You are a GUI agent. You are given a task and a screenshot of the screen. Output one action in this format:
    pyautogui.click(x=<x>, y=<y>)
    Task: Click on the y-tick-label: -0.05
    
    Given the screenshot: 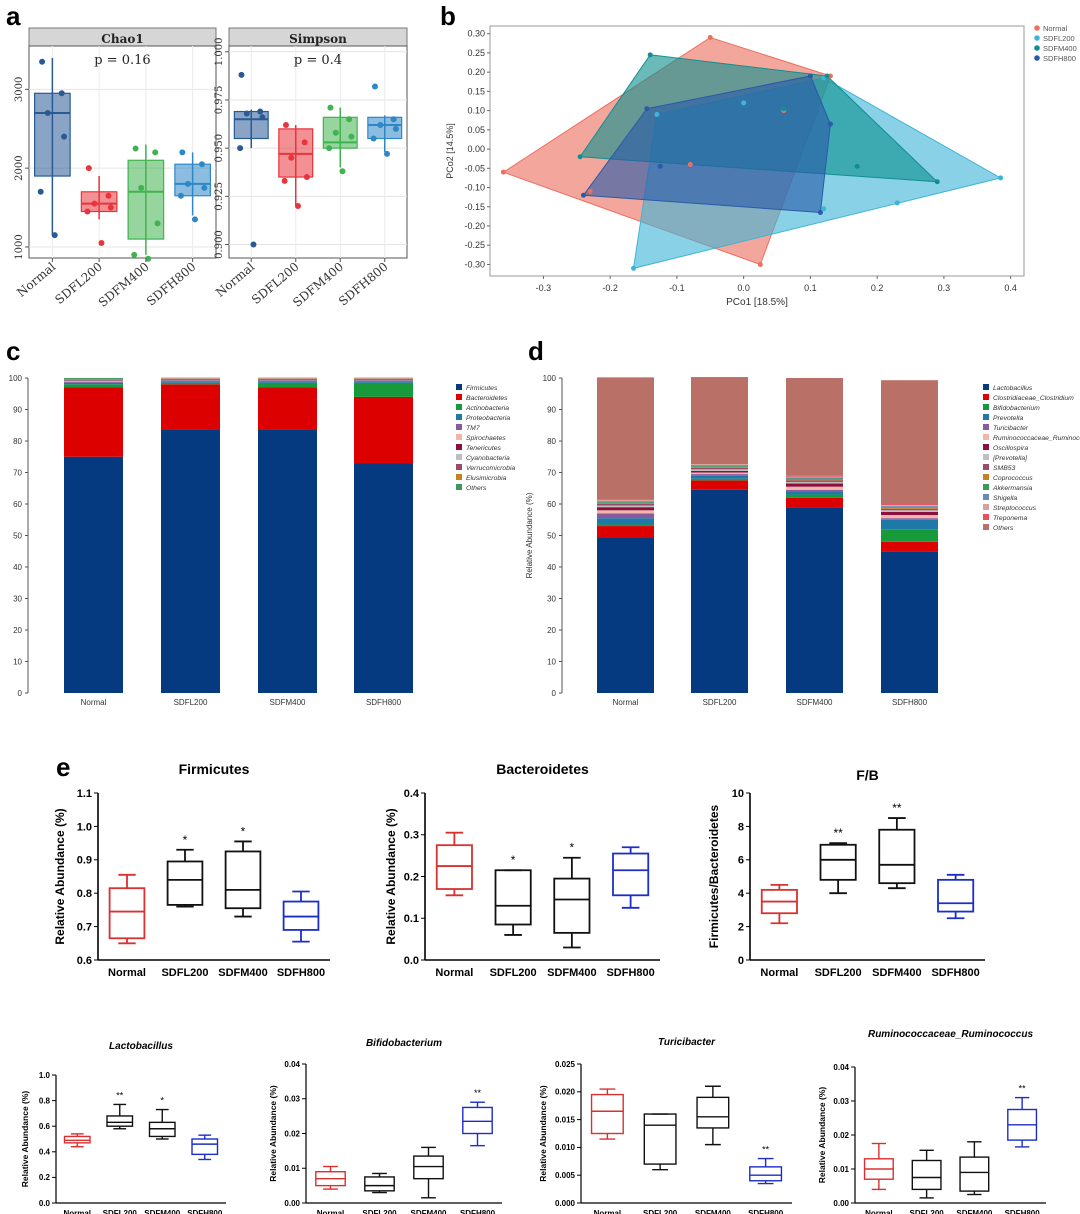 What is the action you would take?
    pyautogui.click(x=474, y=168)
    